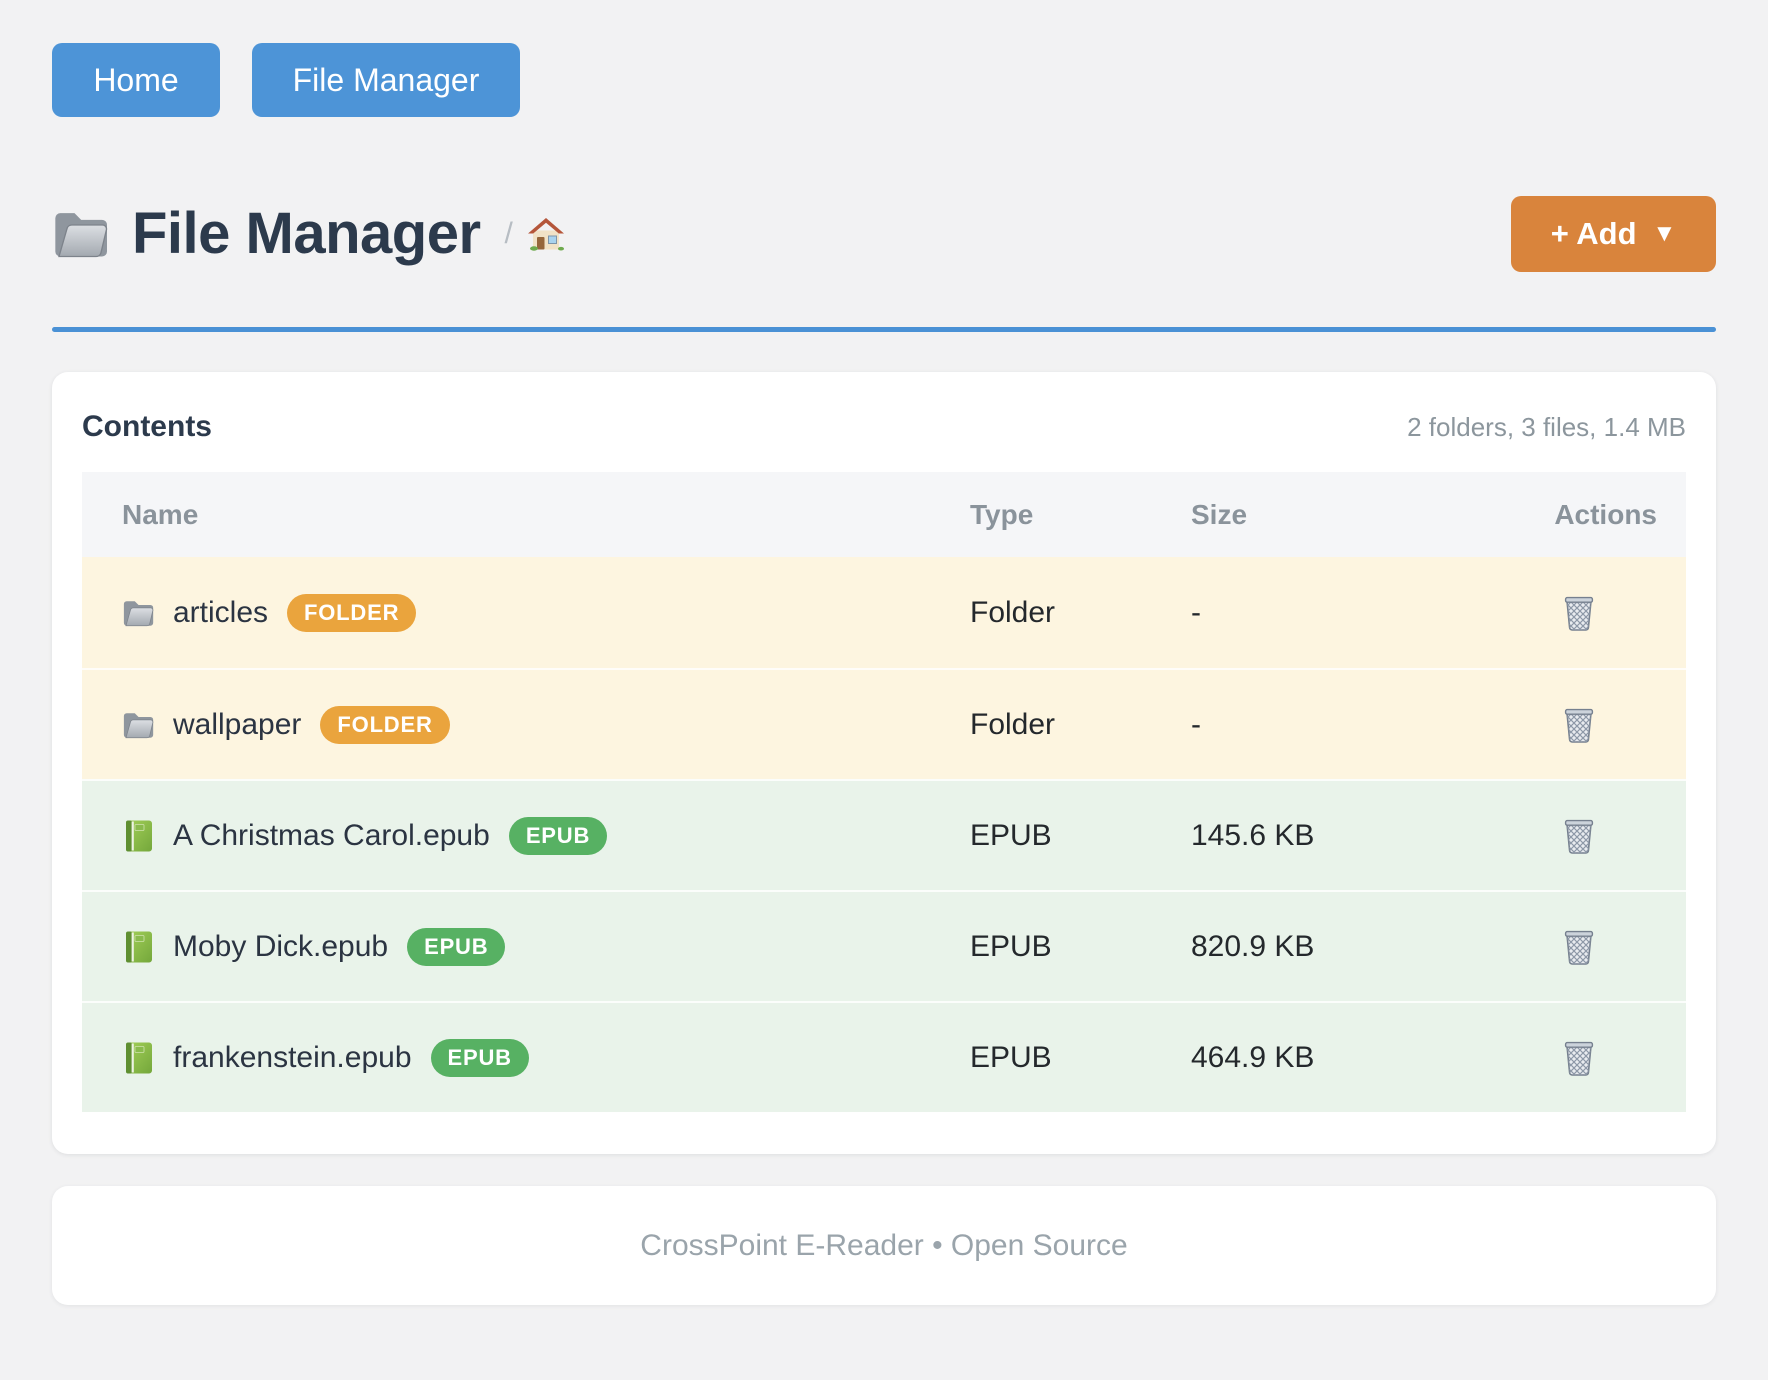 Image resolution: width=1768 pixels, height=1380 pixels. What do you see at coordinates (331, 835) in the screenshot?
I see `file-name: A Christmas Carol.epub` at bounding box center [331, 835].